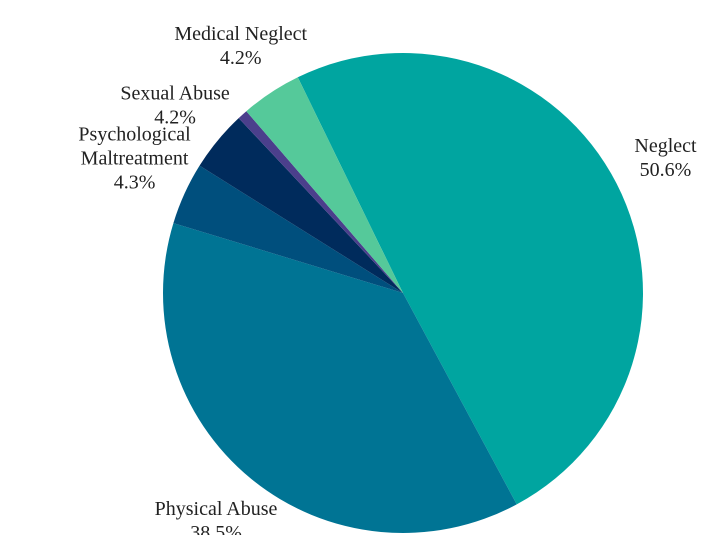 The width and height of the screenshot is (727, 535). Describe the element at coordinates (666, 170) in the screenshot. I see `slice-value-label: 50.6%` at that location.